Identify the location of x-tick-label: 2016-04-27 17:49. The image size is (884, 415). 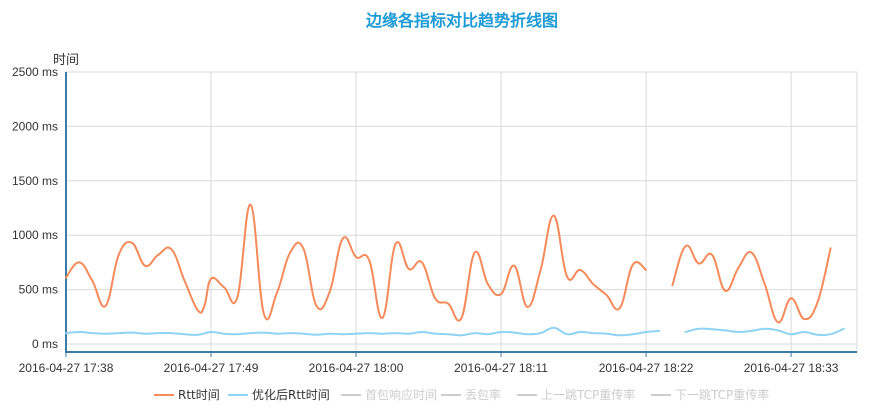
(211, 368).